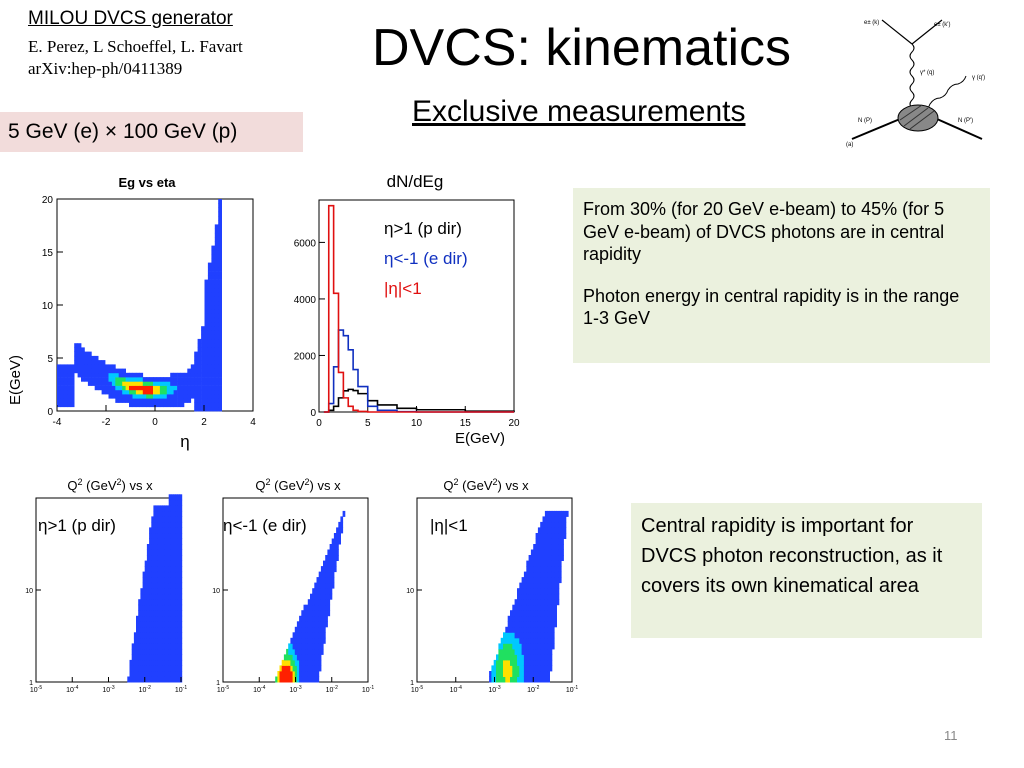  Describe the element at coordinates (918, 118) in the screenshot. I see `hadronic-blob` at that location.